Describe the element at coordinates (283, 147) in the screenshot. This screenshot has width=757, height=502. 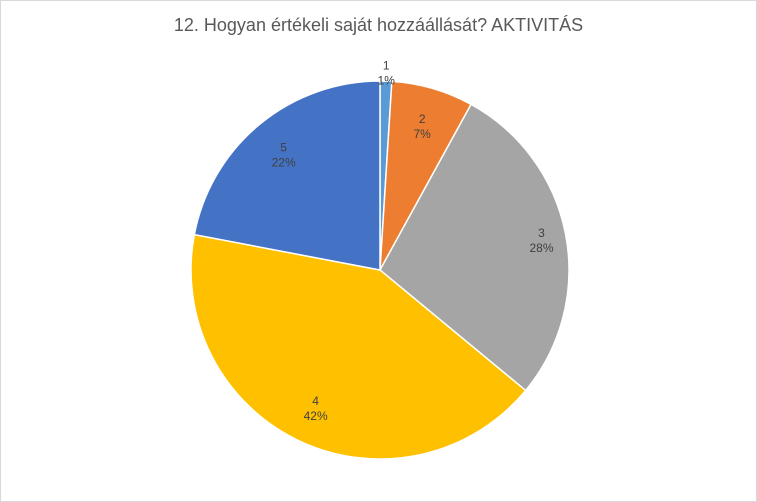
I see `slice-category-label: 5` at that location.